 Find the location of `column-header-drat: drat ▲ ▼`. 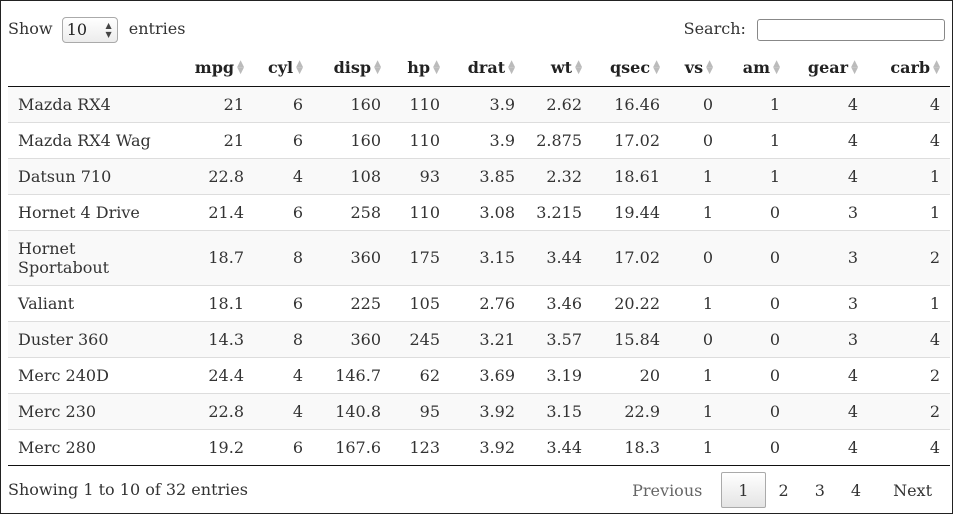

column-header-drat: drat ▲ ▼ is located at coordinates (487, 68).